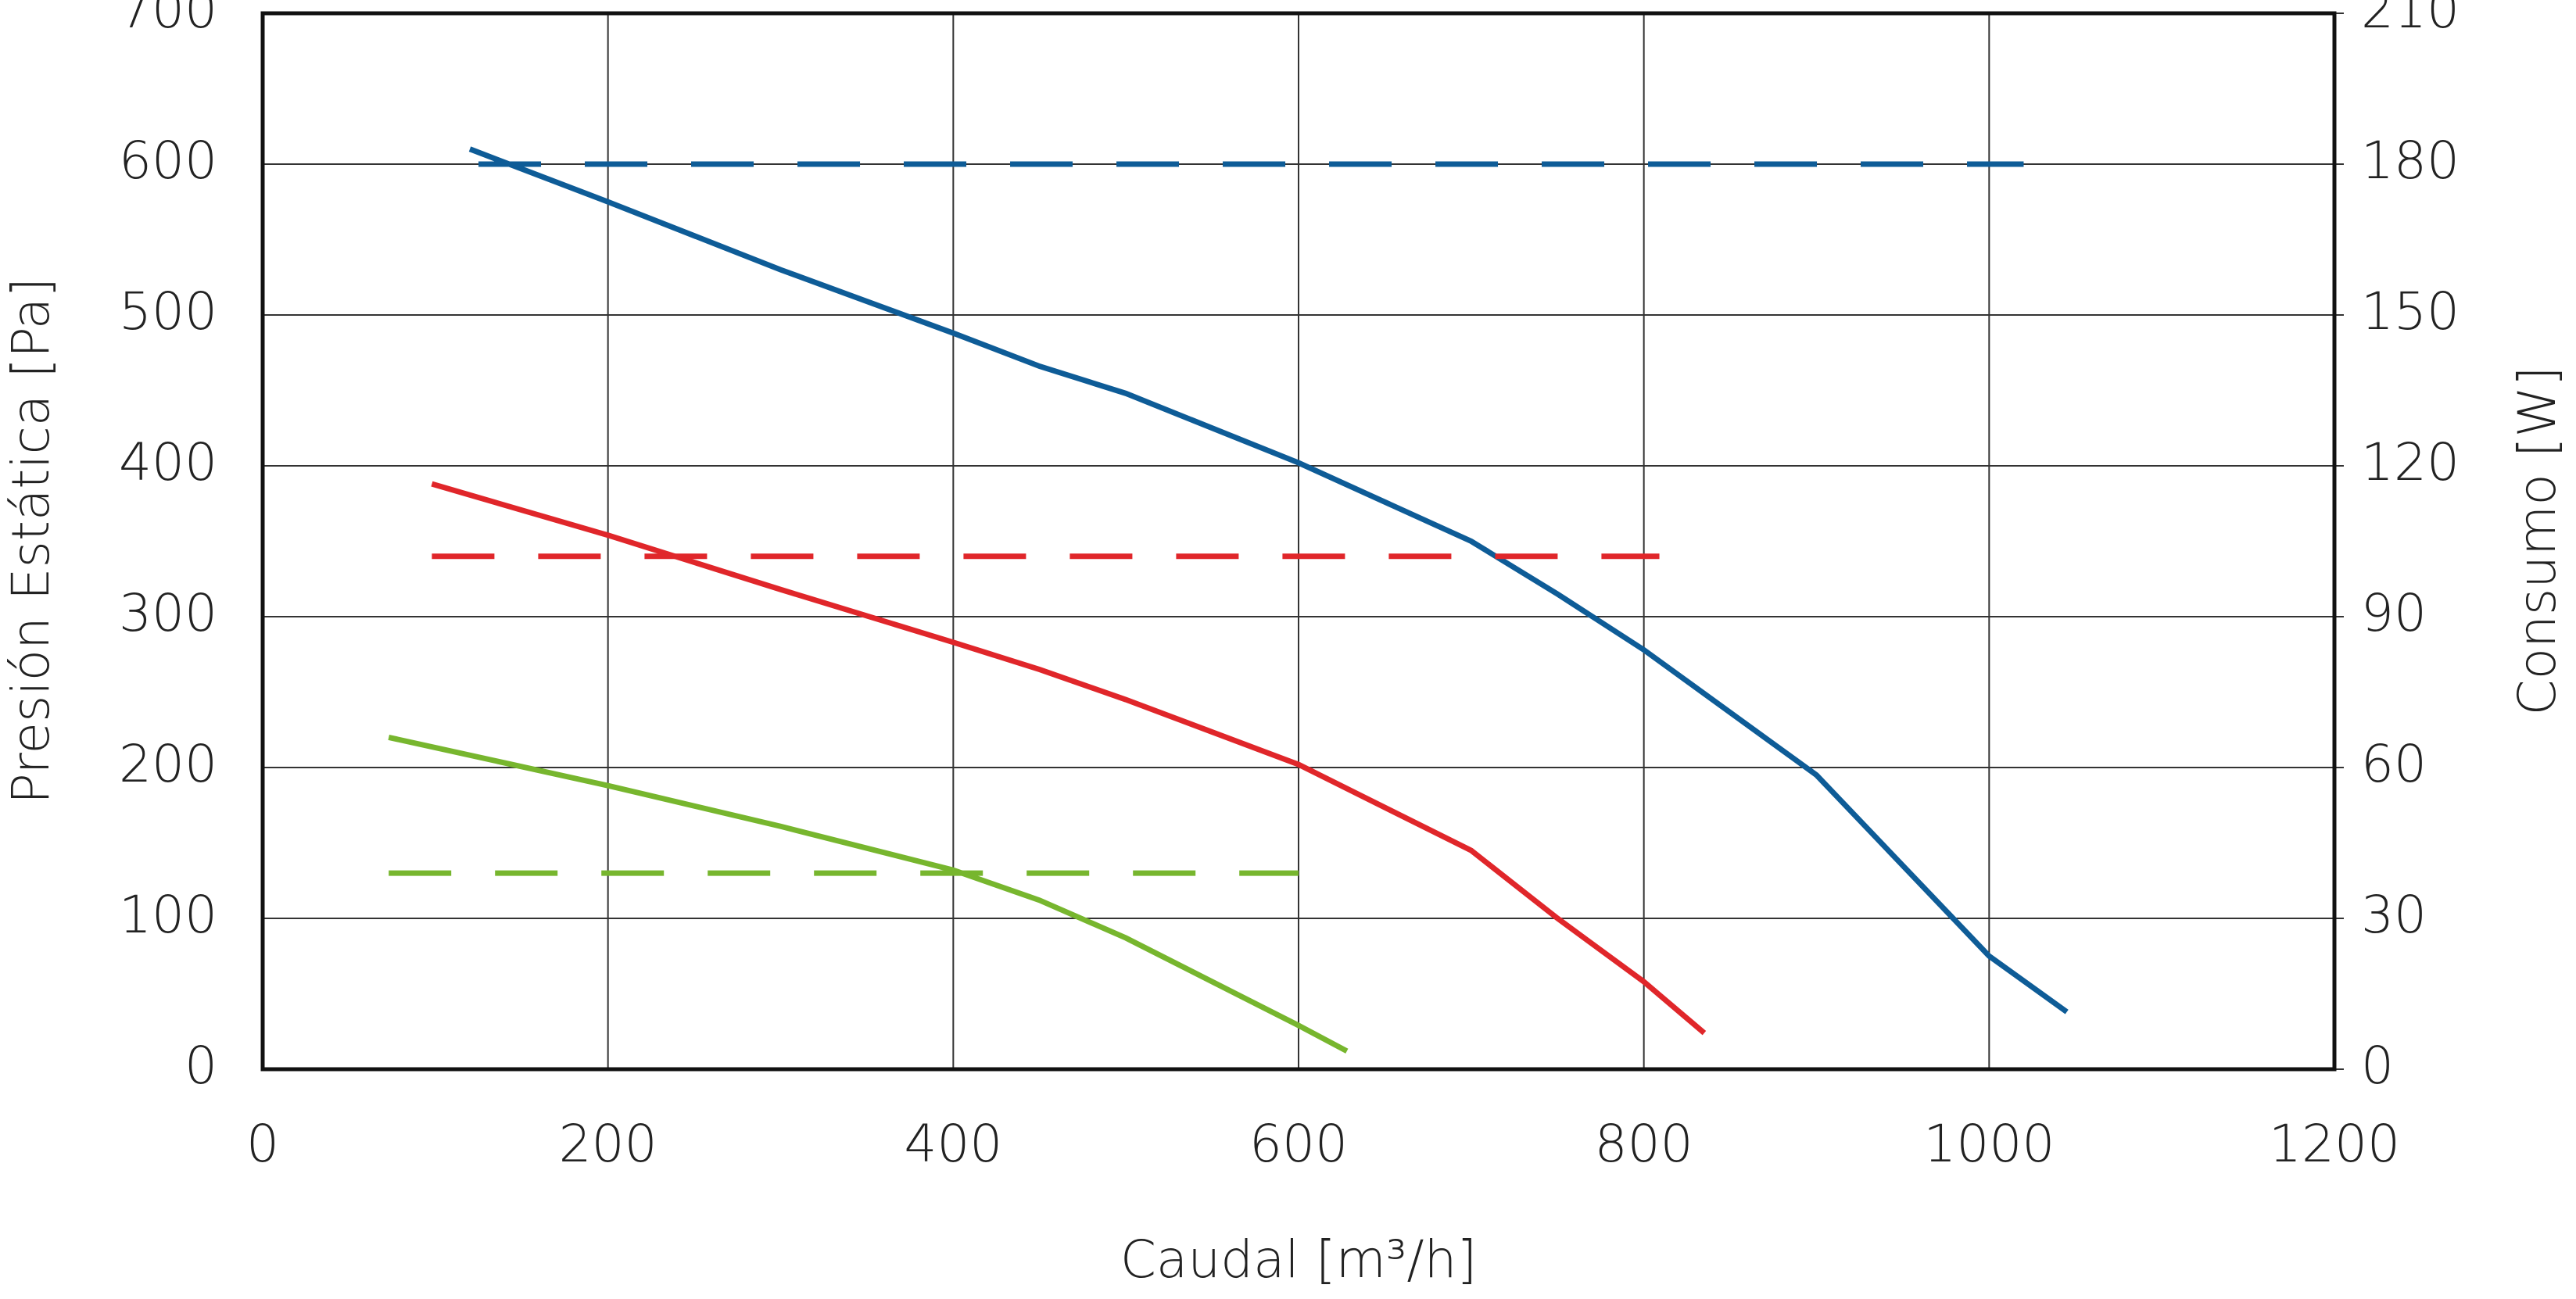 The image size is (2576, 1299). I want to click on y2-tick-label: 30, so click(2394, 915).